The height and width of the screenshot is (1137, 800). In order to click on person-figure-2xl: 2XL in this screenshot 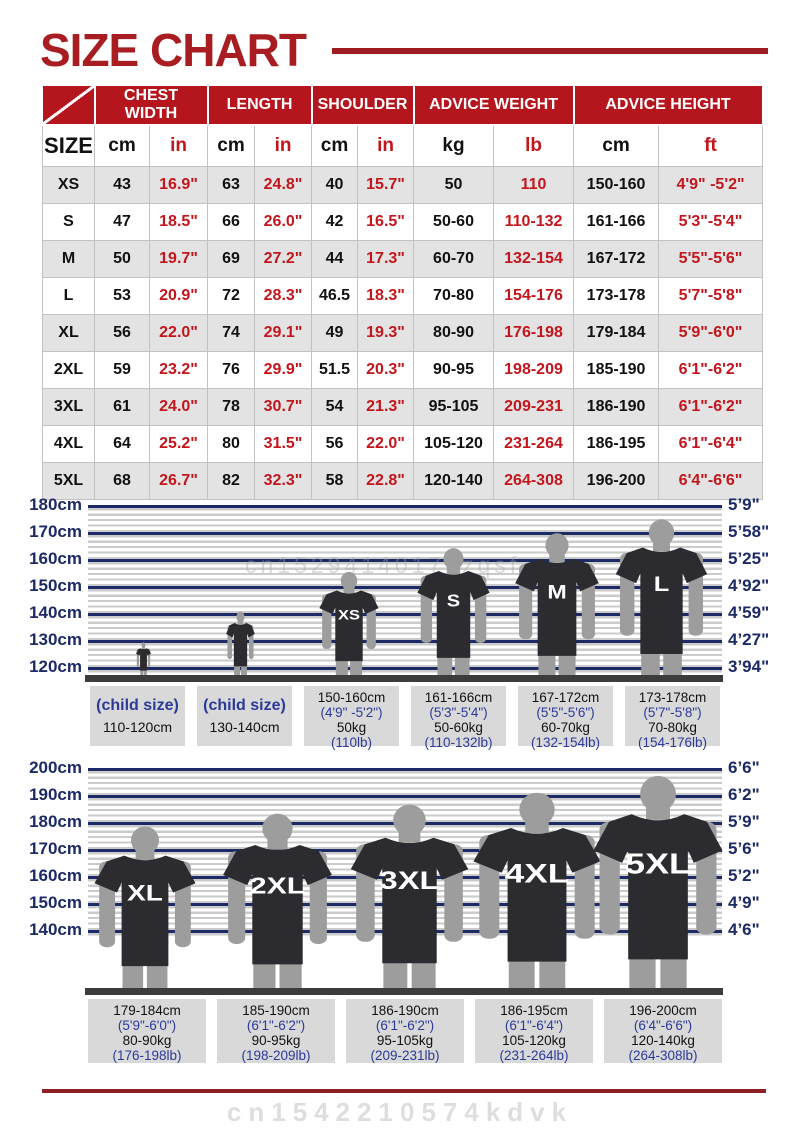, I will do `click(277, 900)`.